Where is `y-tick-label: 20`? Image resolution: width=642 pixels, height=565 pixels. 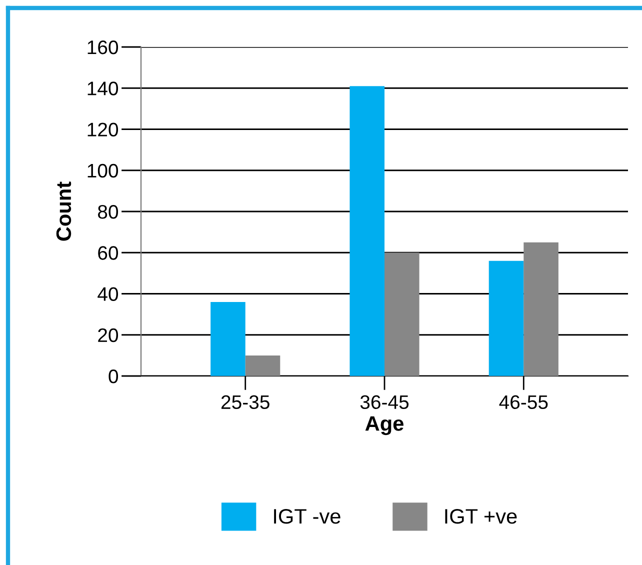
y-tick-label: 20 is located at coordinates (108, 335).